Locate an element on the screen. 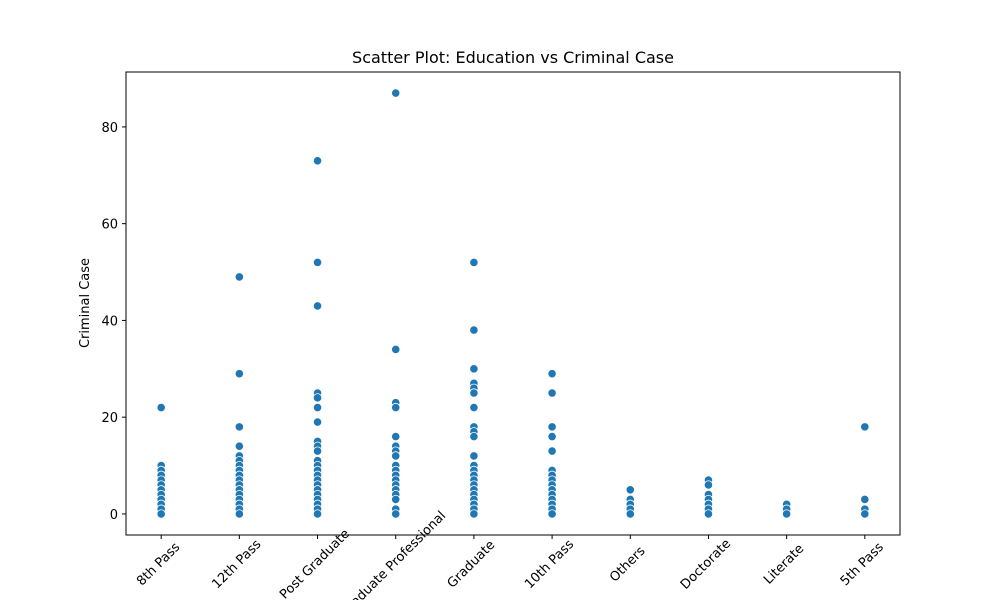 This screenshot has width=1000, height=600. x-tick-label: Literate is located at coordinates (784, 564).